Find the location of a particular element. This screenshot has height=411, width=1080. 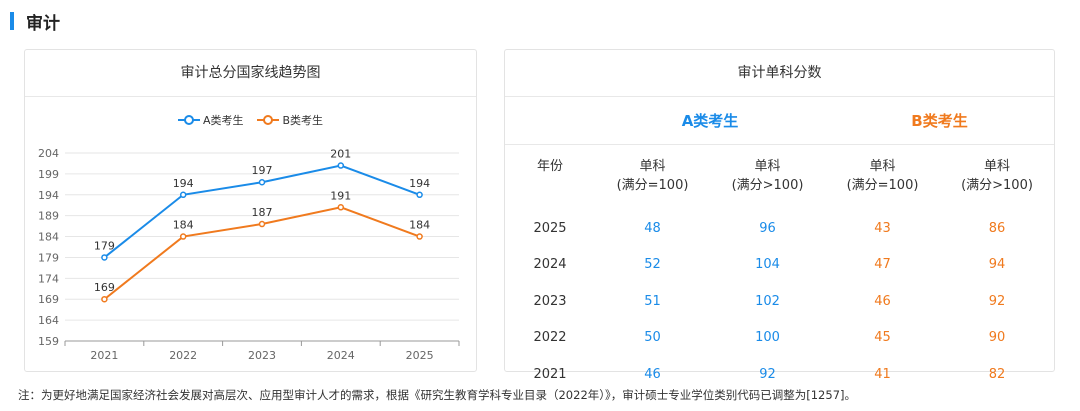

b-high-cell: 92 is located at coordinates (997, 301).